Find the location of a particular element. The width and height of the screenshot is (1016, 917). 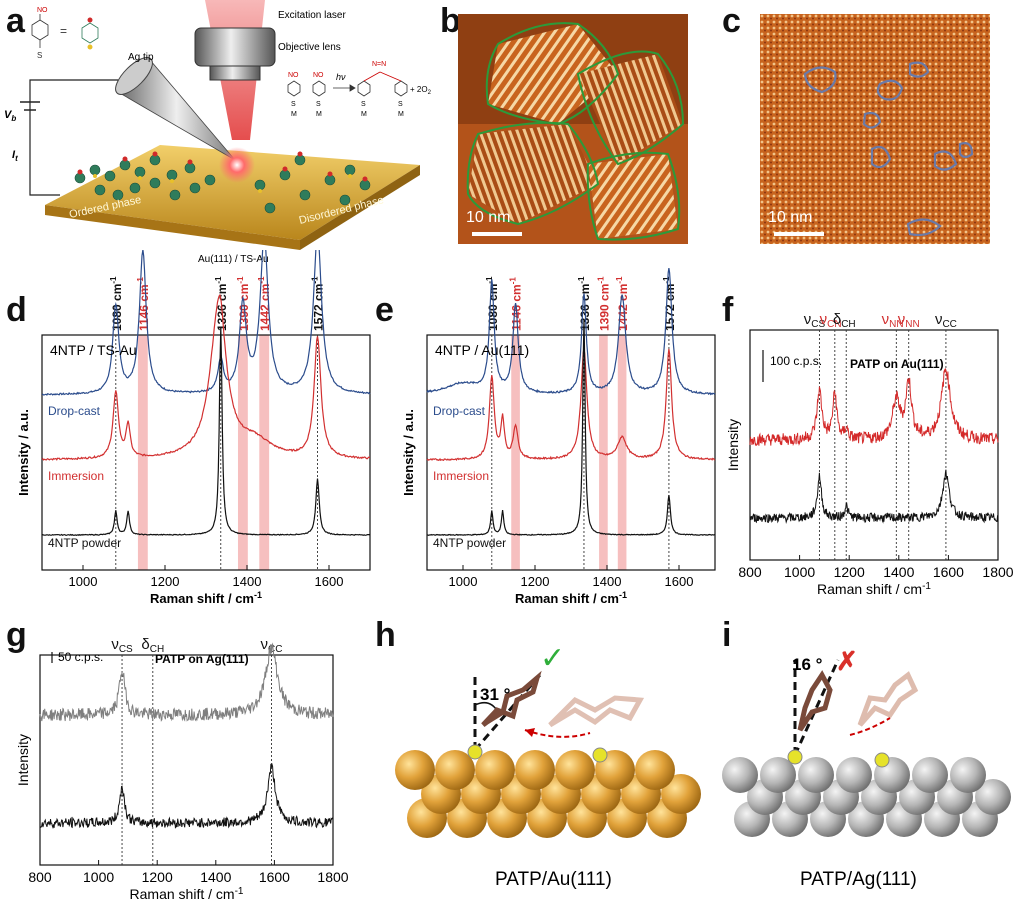

chem-s-2: S is located at coordinates (318, 104).